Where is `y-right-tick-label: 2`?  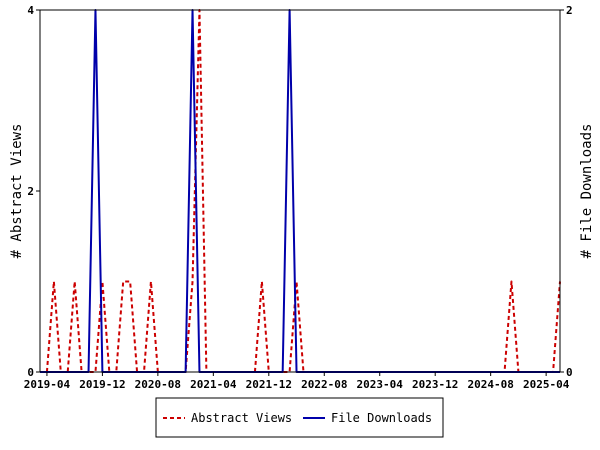 y-right-tick-label: 2 is located at coordinates (569, 10).